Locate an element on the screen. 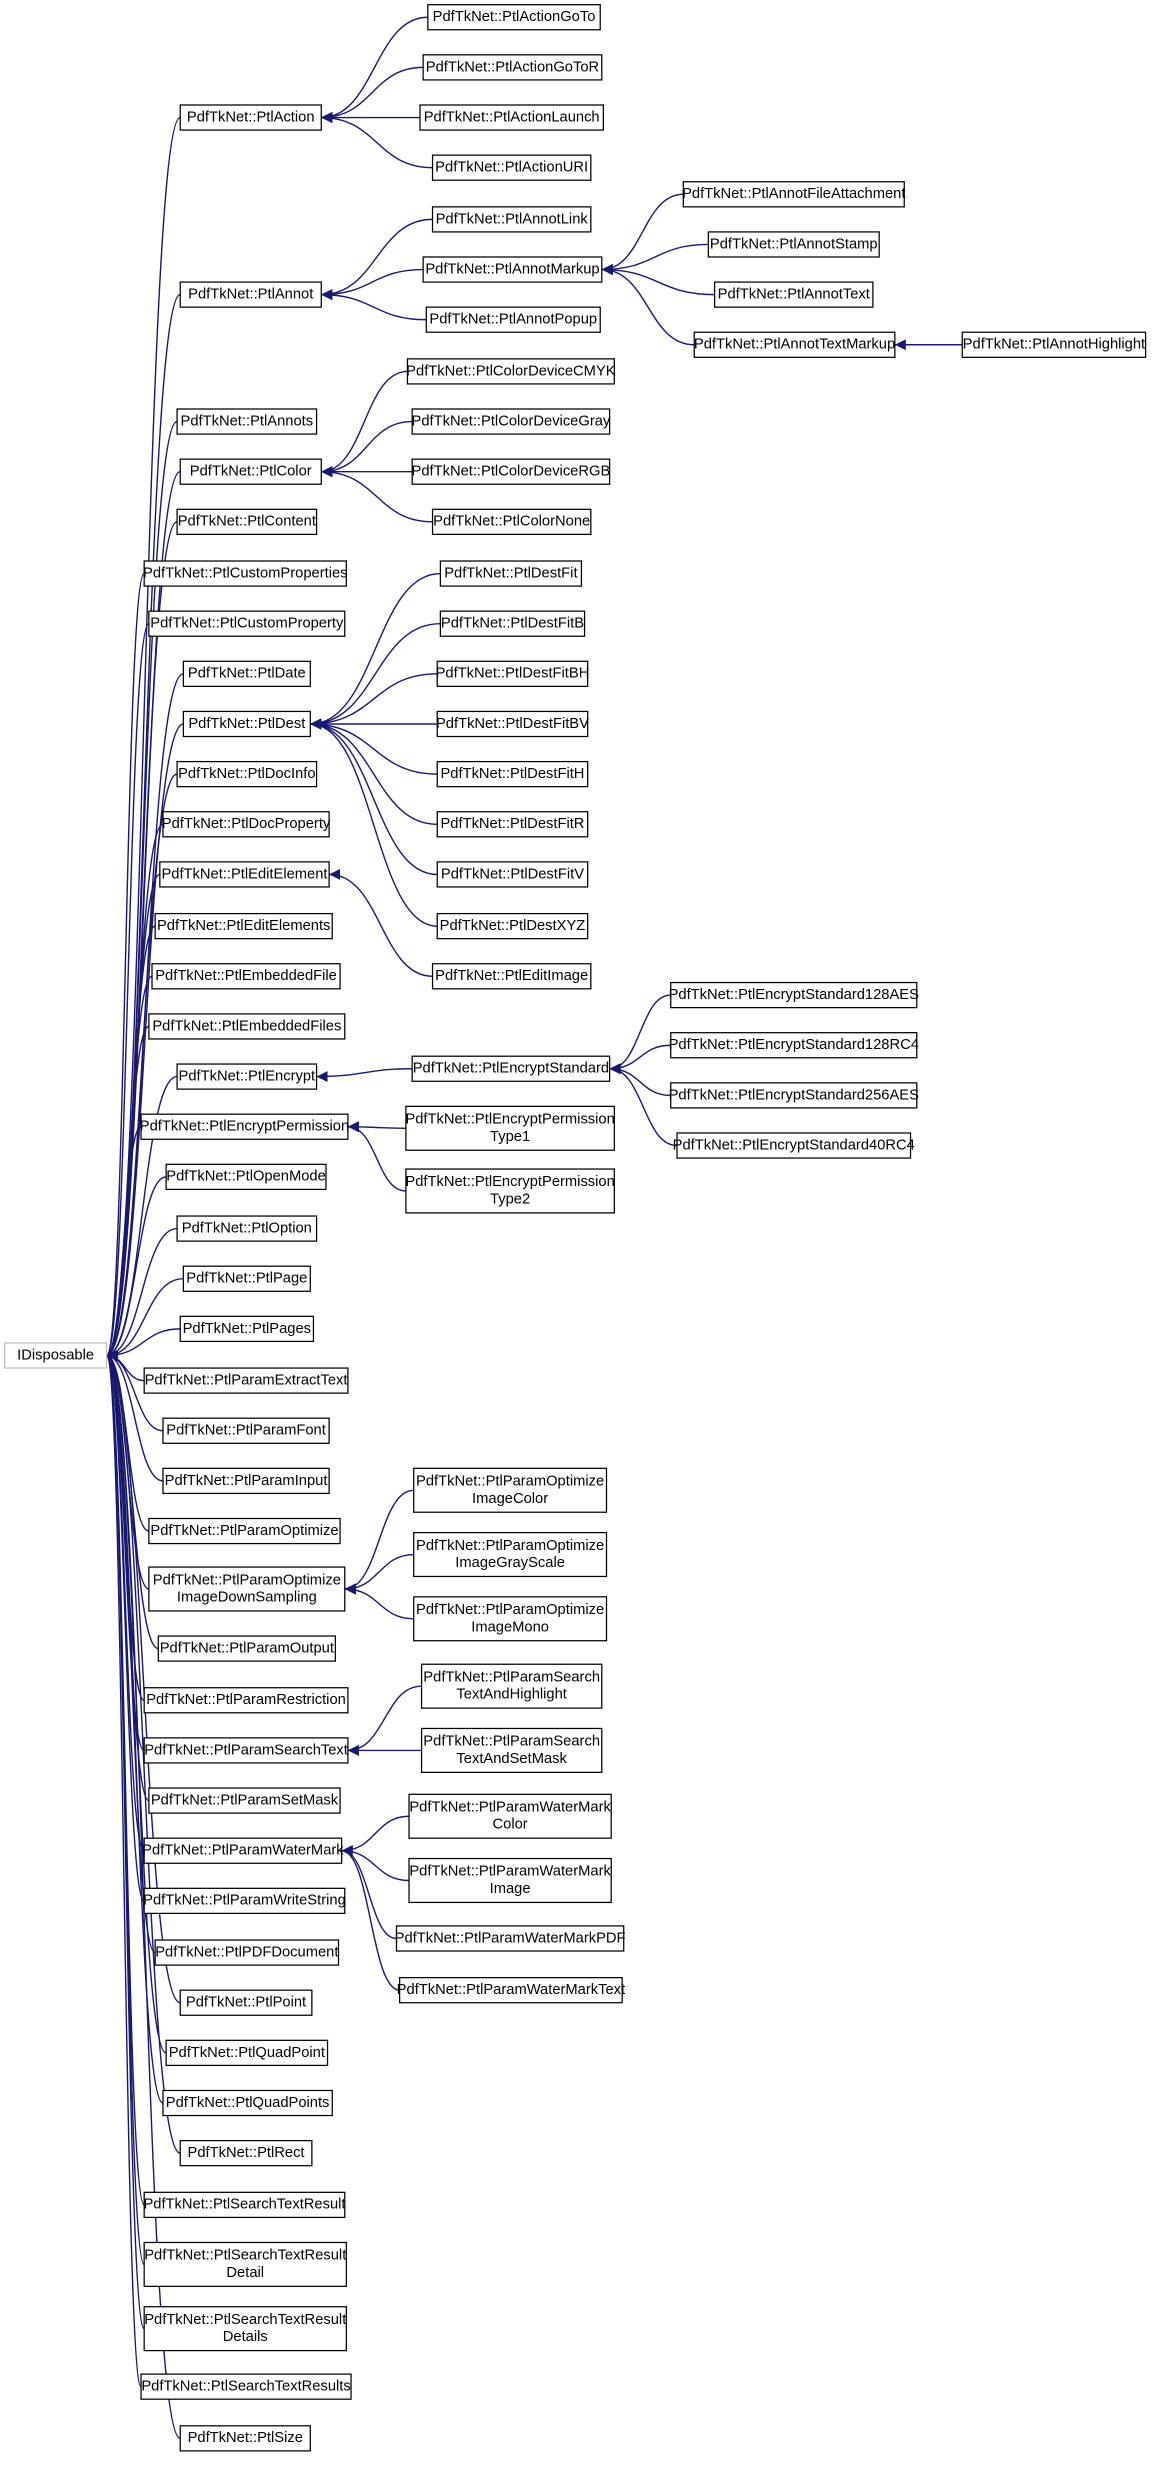 The height and width of the screenshot is (2465, 1155). class-node: PdfTkNet::PtlDestFitBV is located at coordinates (512, 724).